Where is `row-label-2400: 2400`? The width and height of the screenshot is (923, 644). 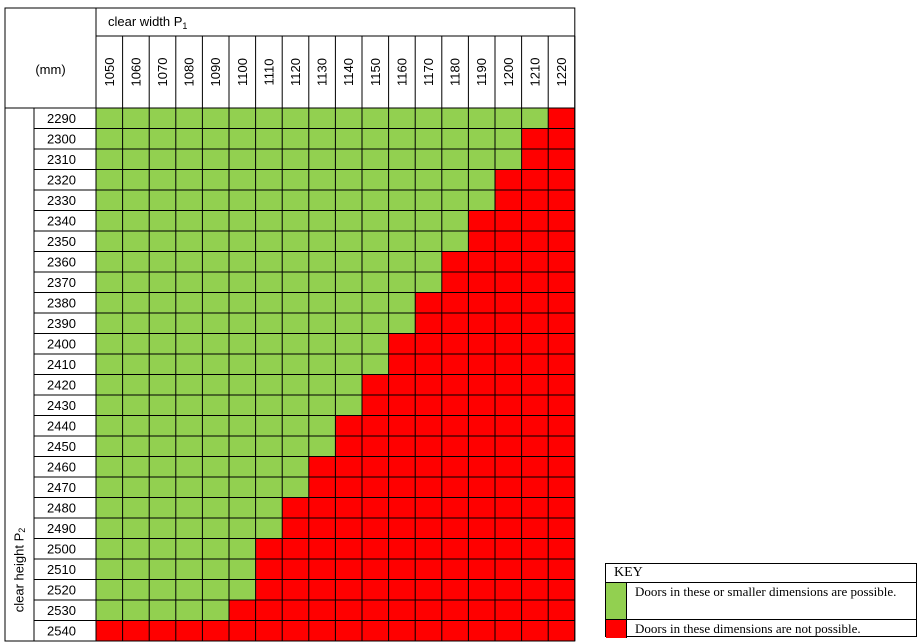
row-label-2400: 2400 is located at coordinates (61, 343).